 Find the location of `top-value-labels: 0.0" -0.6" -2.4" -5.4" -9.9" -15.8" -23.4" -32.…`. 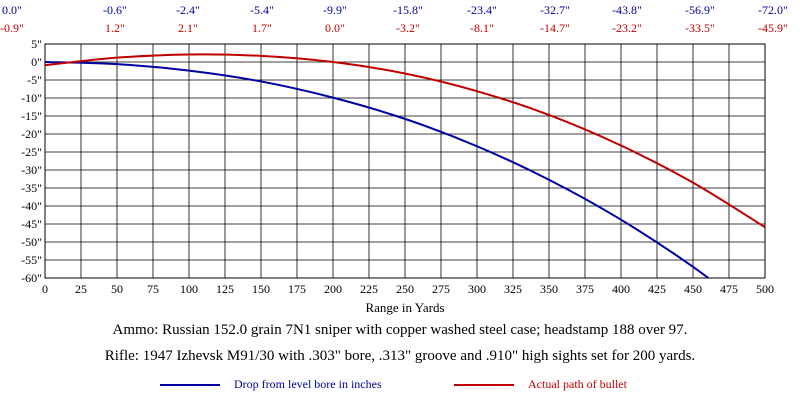

top-value-labels: 0.0" -0.6" -2.4" -5.4" -9.9" -15.8" -23.4" -32.… is located at coordinates (394, 19).